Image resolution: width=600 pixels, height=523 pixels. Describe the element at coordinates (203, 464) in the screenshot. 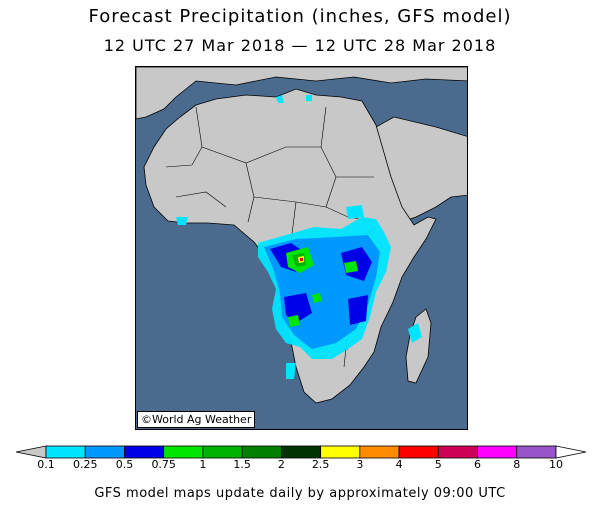

I see `scale-tick-label: 1` at that location.